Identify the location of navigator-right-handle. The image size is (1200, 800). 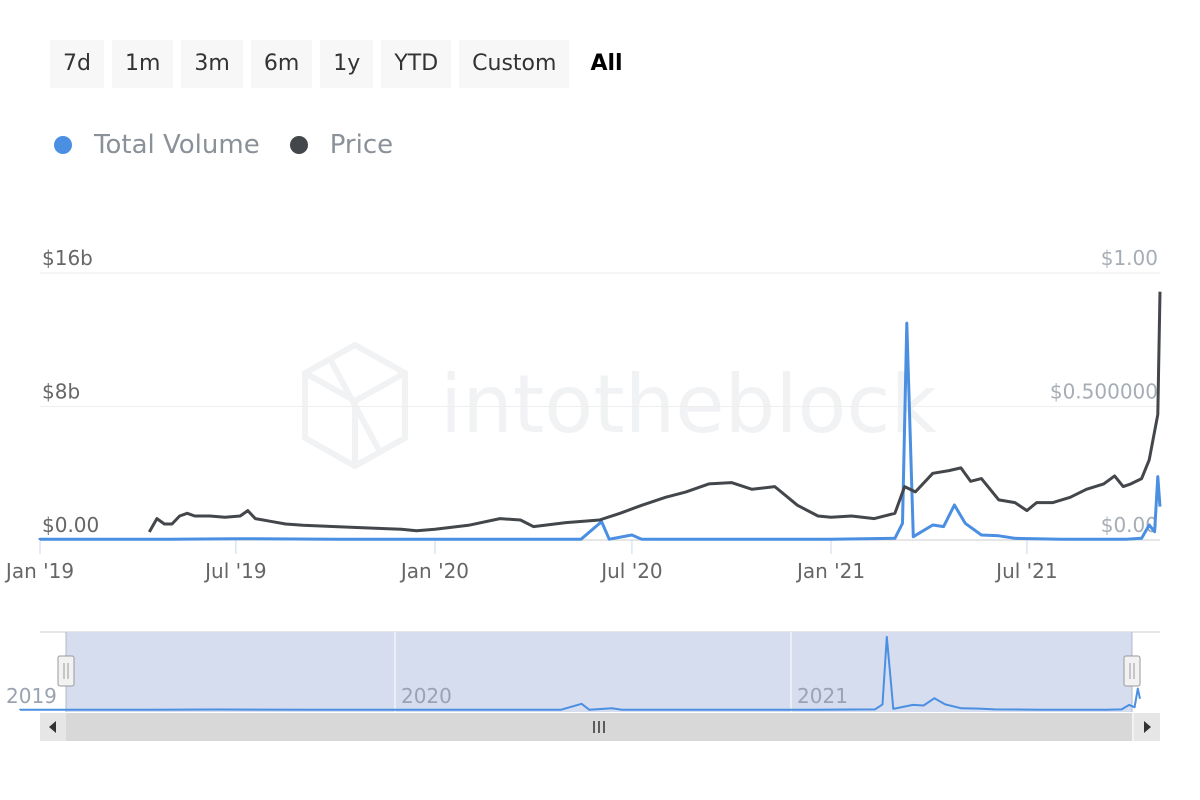
(1132, 671).